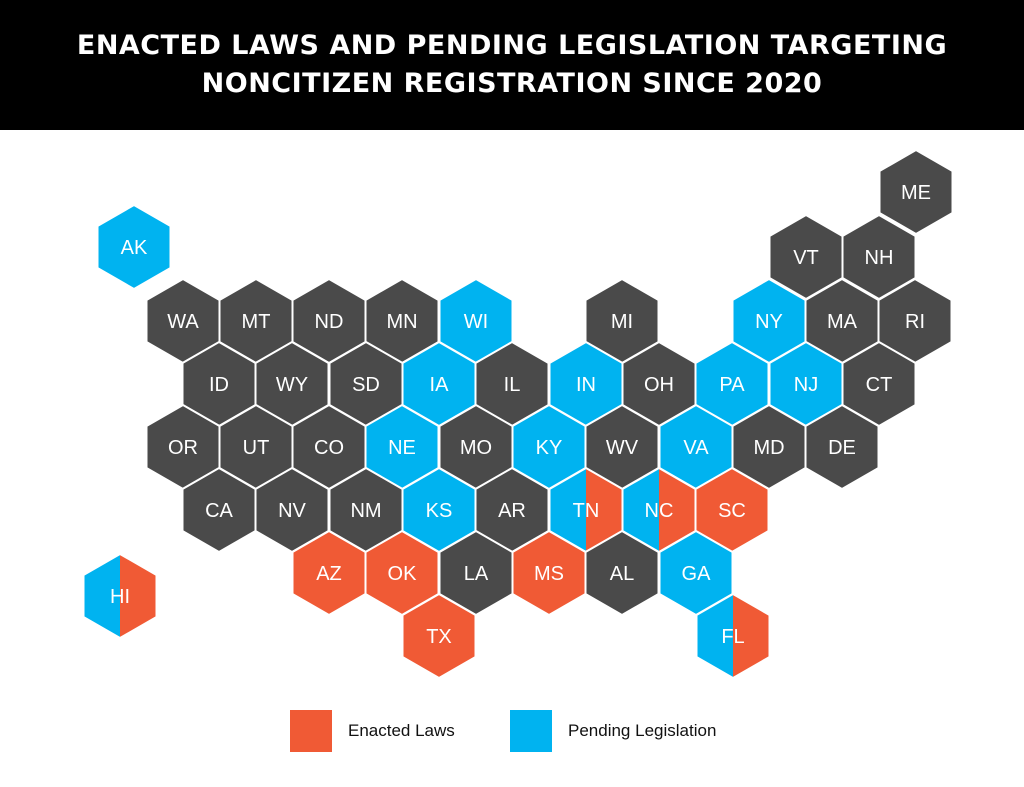 The height and width of the screenshot is (787, 1024). I want to click on state-label: FL, so click(732, 637).